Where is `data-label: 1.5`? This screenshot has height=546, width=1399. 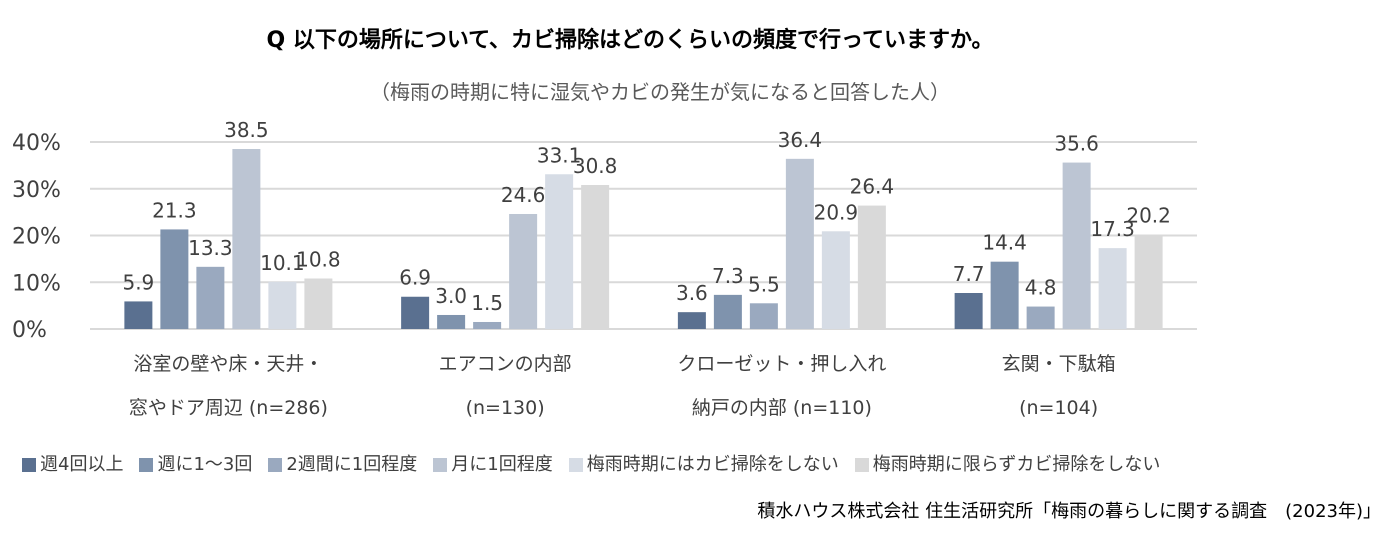 data-label: 1.5 is located at coordinates (487, 303).